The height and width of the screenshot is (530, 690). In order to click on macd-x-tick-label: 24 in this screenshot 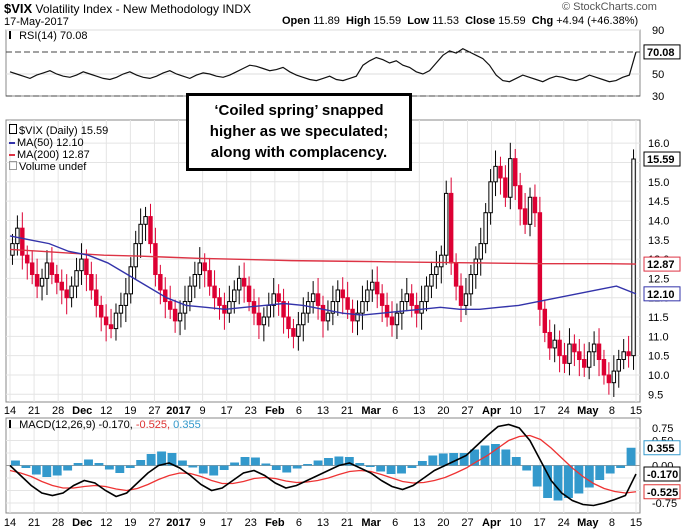, I will do `click(564, 523)`.